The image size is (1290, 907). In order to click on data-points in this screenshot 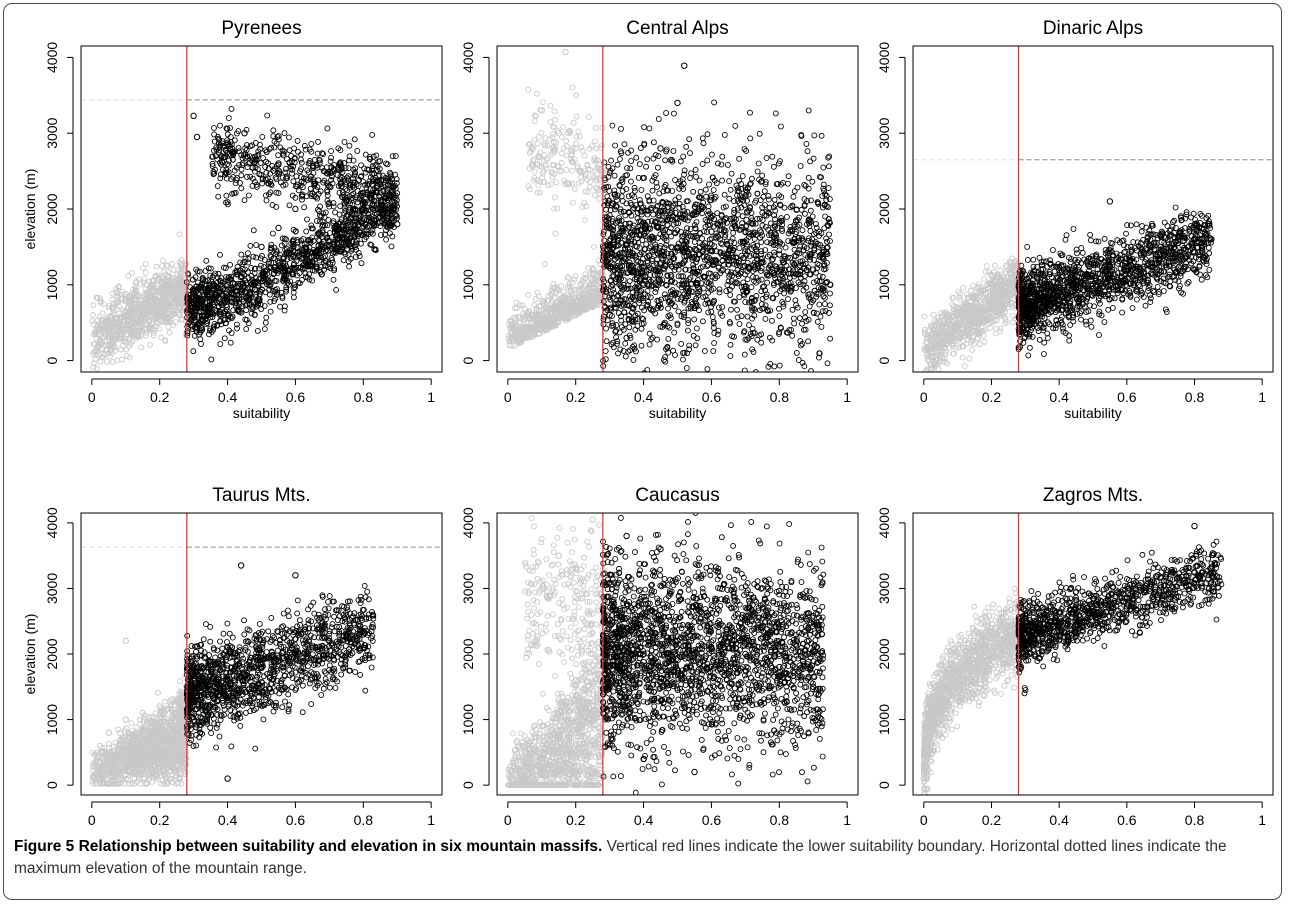, I will do `click(248, 225)`.